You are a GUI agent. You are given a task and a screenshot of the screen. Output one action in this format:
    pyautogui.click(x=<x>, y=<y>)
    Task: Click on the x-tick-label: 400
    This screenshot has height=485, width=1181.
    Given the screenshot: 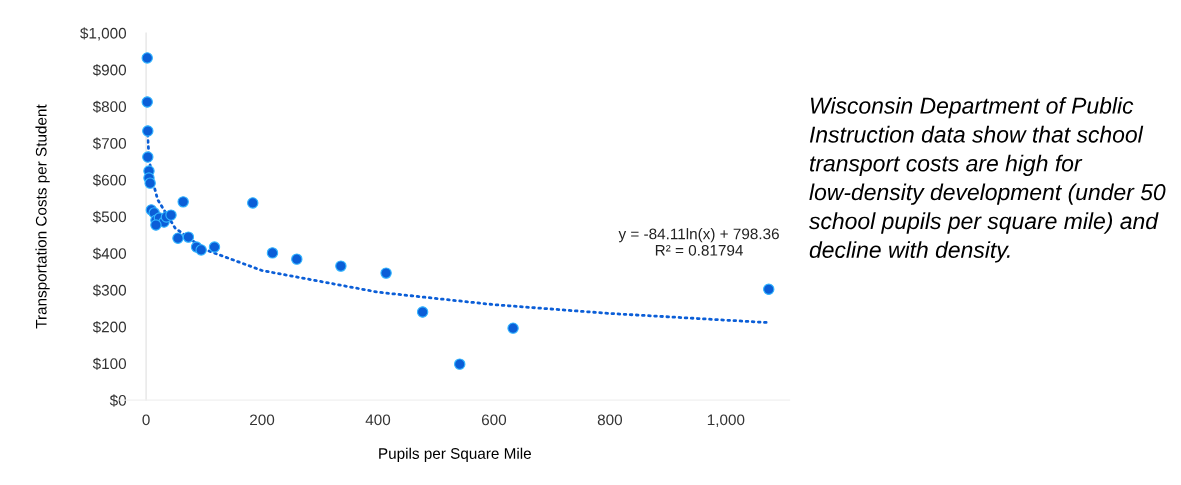 What is the action you would take?
    pyautogui.click(x=378, y=420)
    